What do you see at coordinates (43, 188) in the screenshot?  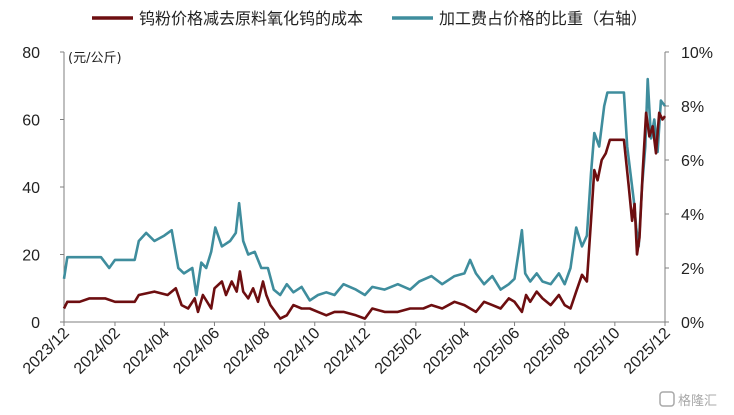 I see `left-axis-ticks: 0 20 40 60 80` at bounding box center [43, 188].